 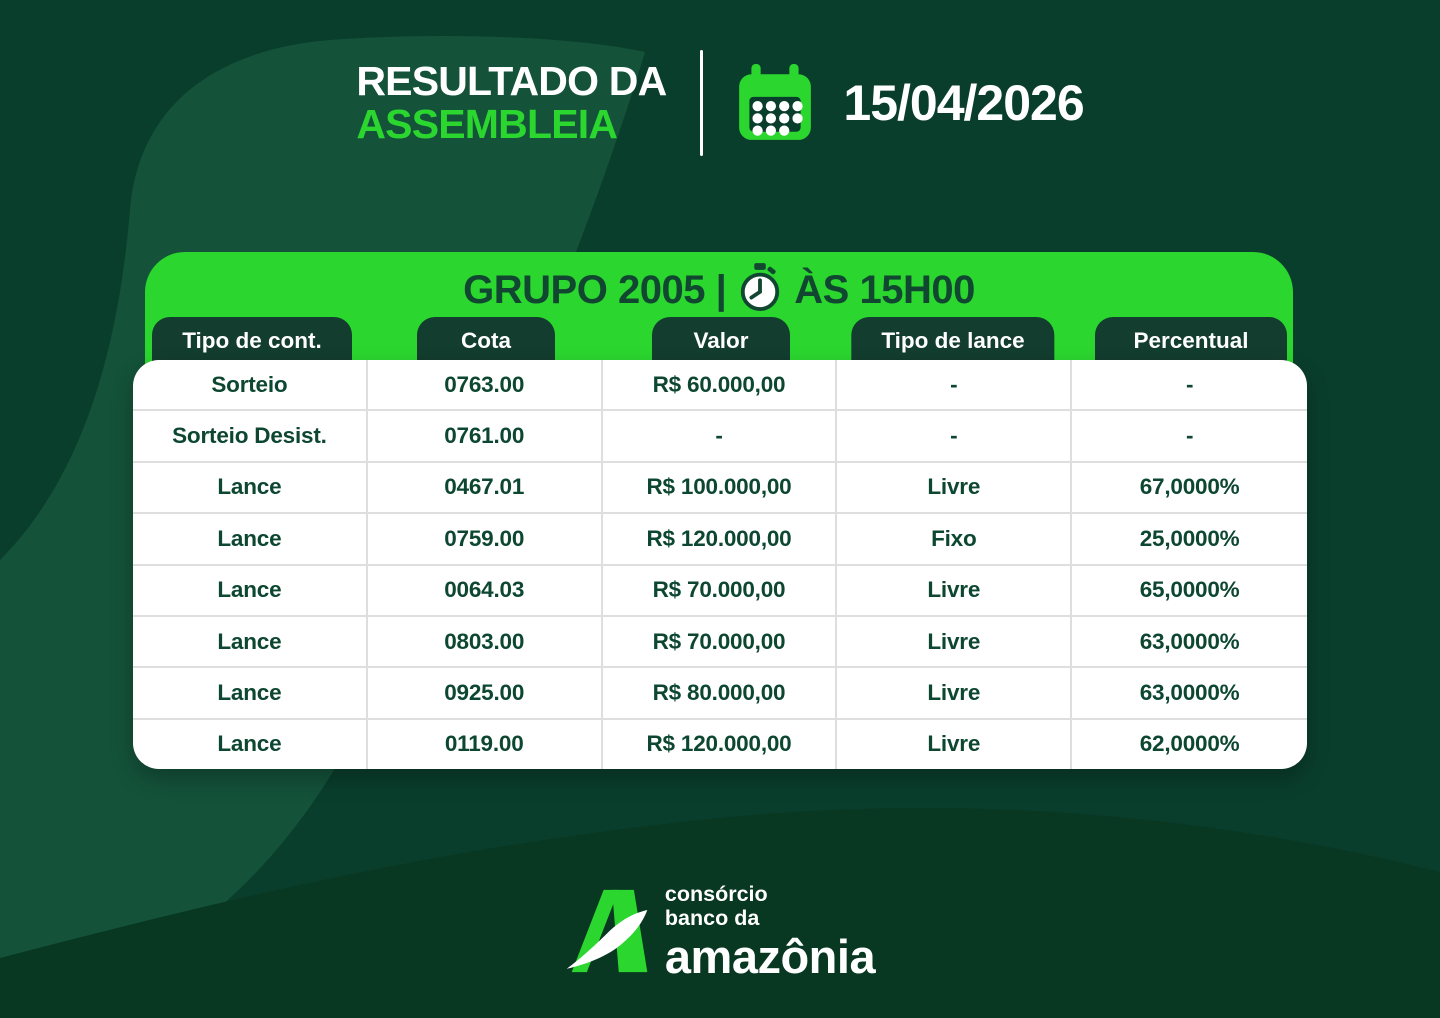 I want to click on table-cell: 0763.00, so click(x=485, y=385).